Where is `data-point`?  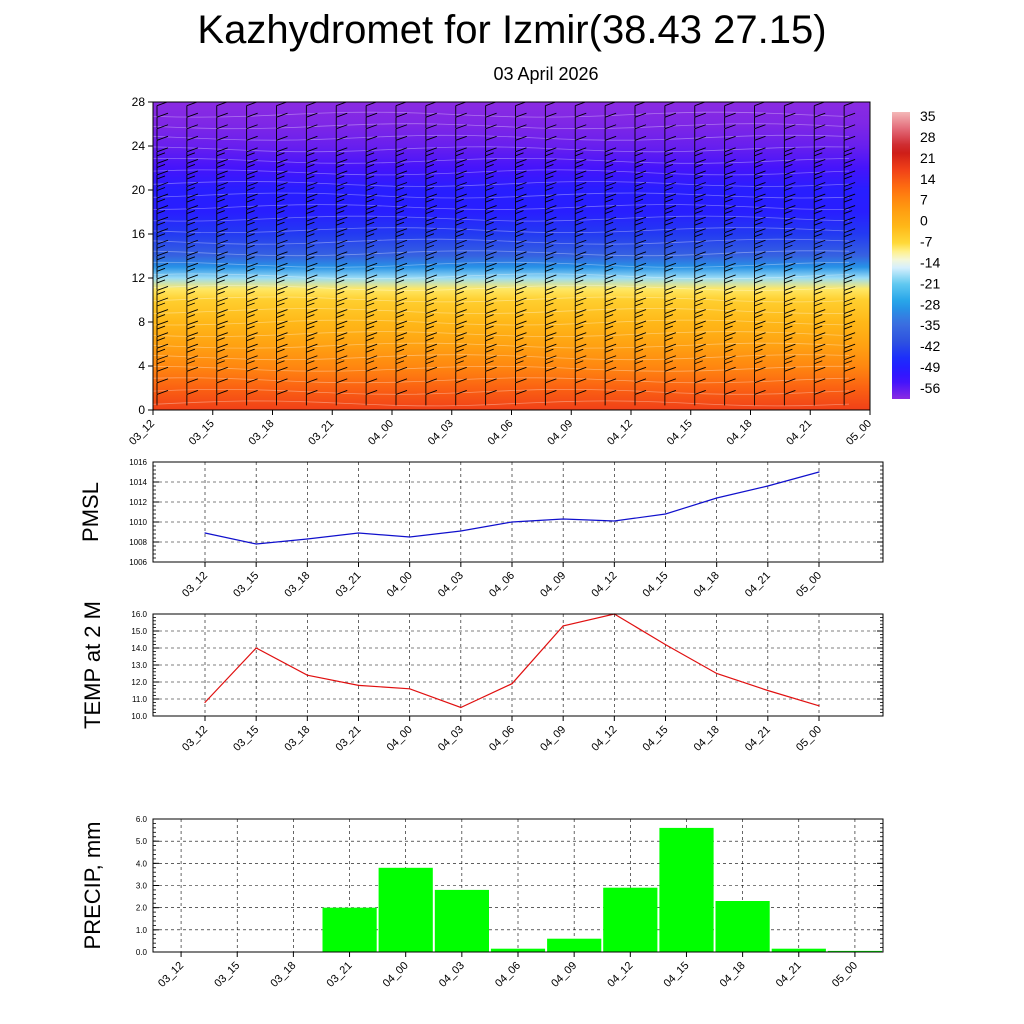
data-point is located at coordinates (665, 645).